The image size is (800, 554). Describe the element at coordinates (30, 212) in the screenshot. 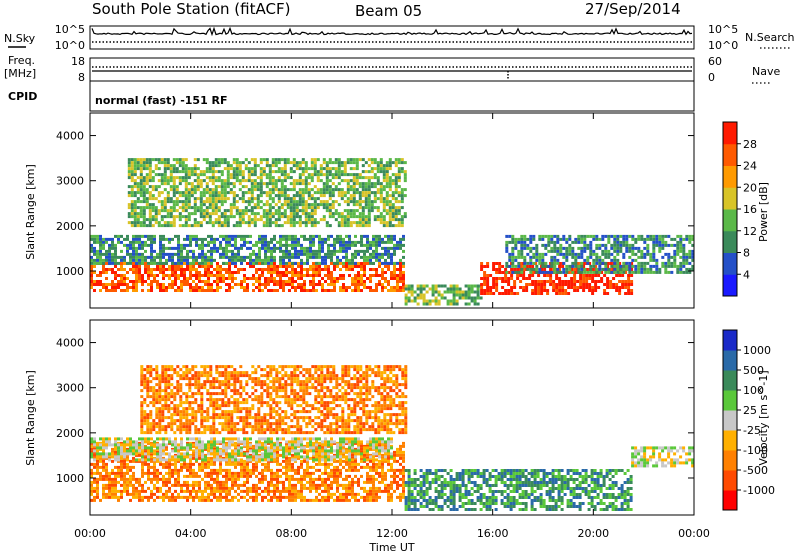

I see `power-ylabel: Slant Range [km]` at that location.